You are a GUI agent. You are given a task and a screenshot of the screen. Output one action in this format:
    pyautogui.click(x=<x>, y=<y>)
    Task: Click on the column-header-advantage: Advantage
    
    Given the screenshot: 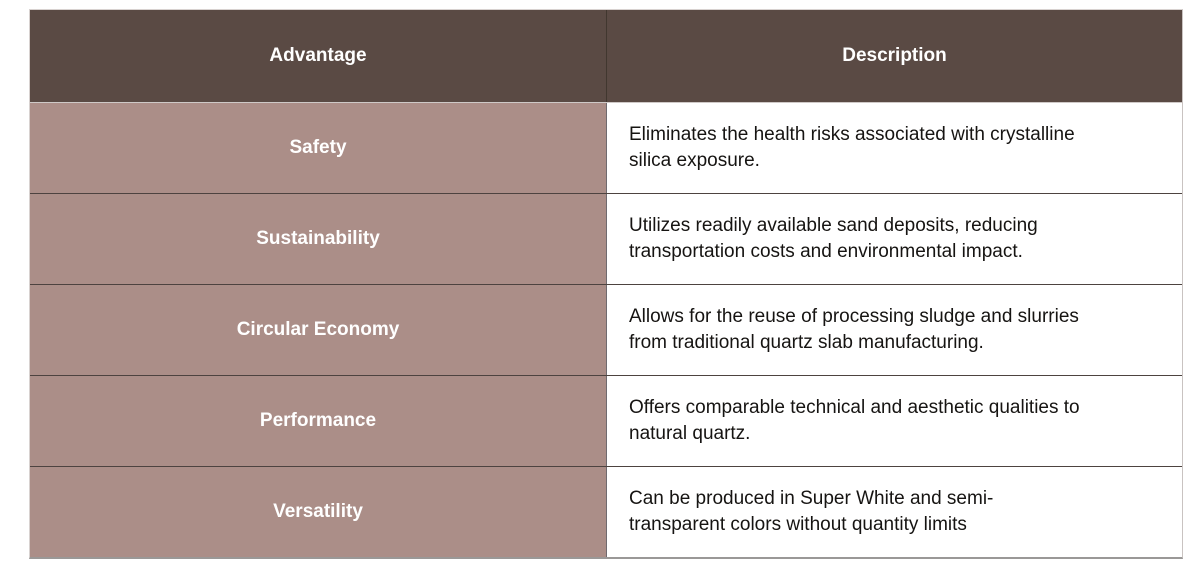 What is the action you would take?
    pyautogui.click(x=318, y=55)
    